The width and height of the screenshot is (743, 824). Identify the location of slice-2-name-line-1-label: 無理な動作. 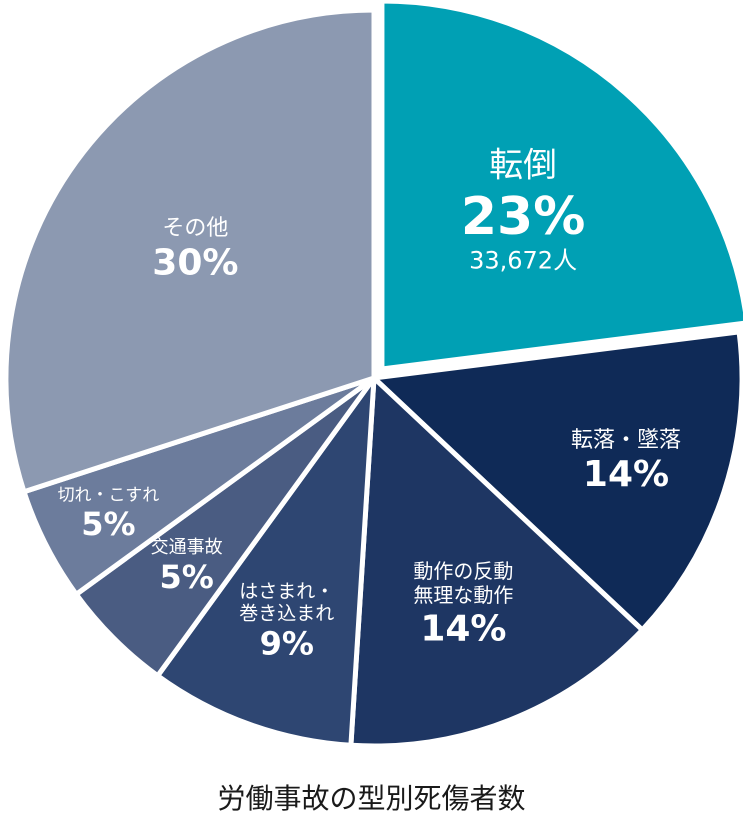
(463, 595).